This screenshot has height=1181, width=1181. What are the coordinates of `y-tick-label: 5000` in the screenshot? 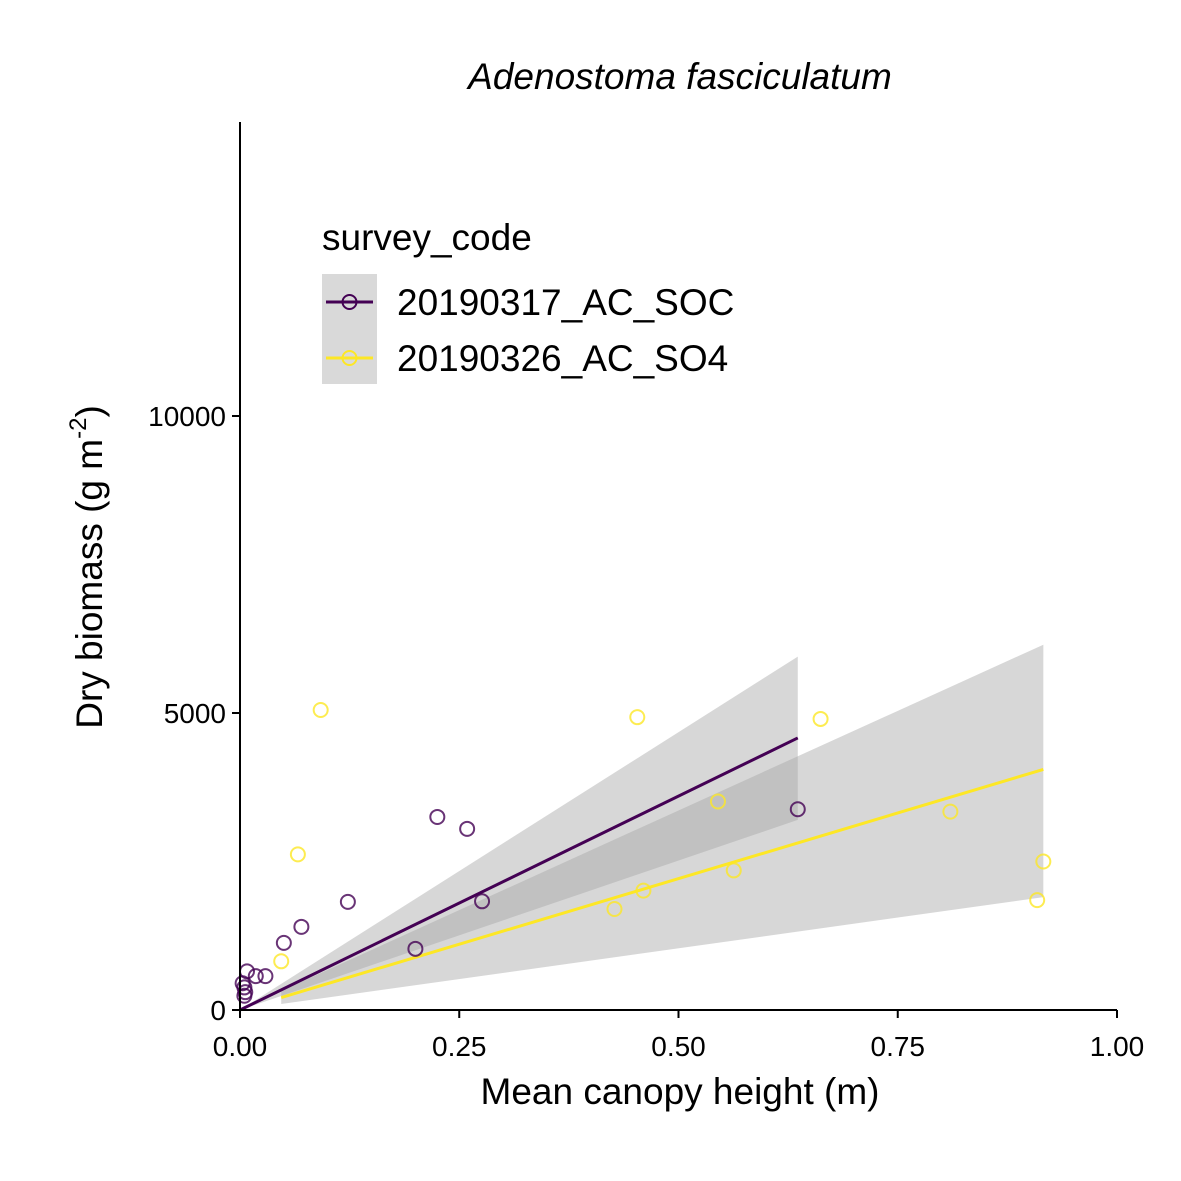 It's located at (195, 713).